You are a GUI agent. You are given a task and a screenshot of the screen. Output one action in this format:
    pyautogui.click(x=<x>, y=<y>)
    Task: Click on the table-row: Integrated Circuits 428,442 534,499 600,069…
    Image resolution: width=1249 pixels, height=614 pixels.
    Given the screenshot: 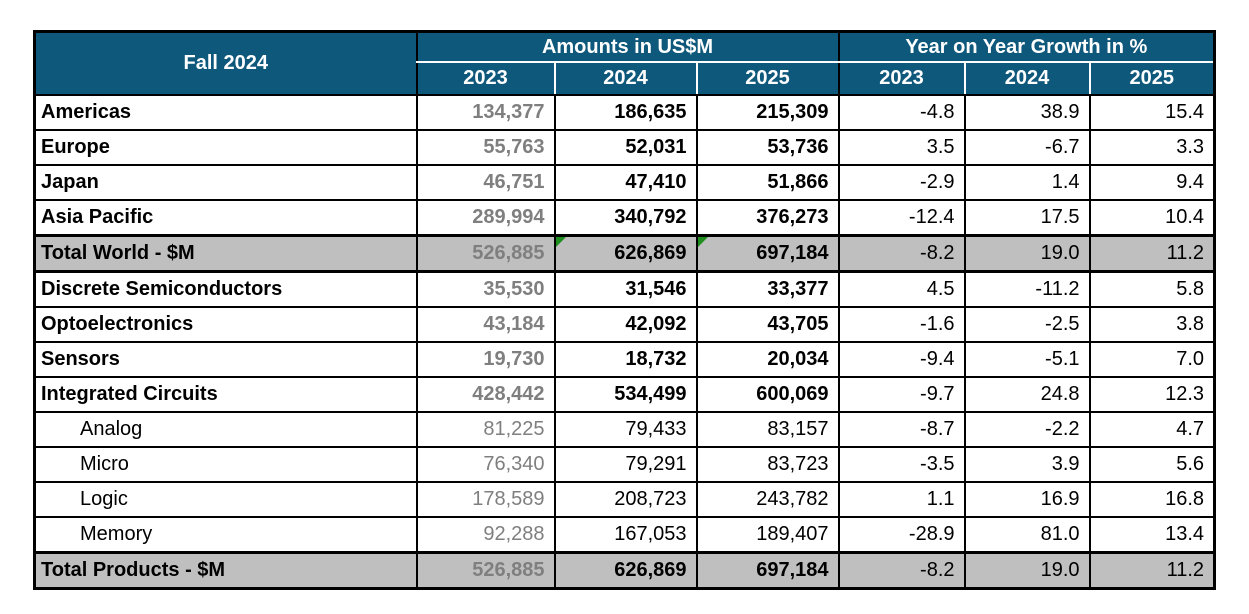 What is the action you would take?
    pyautogui.click(x=624, y=394)
    